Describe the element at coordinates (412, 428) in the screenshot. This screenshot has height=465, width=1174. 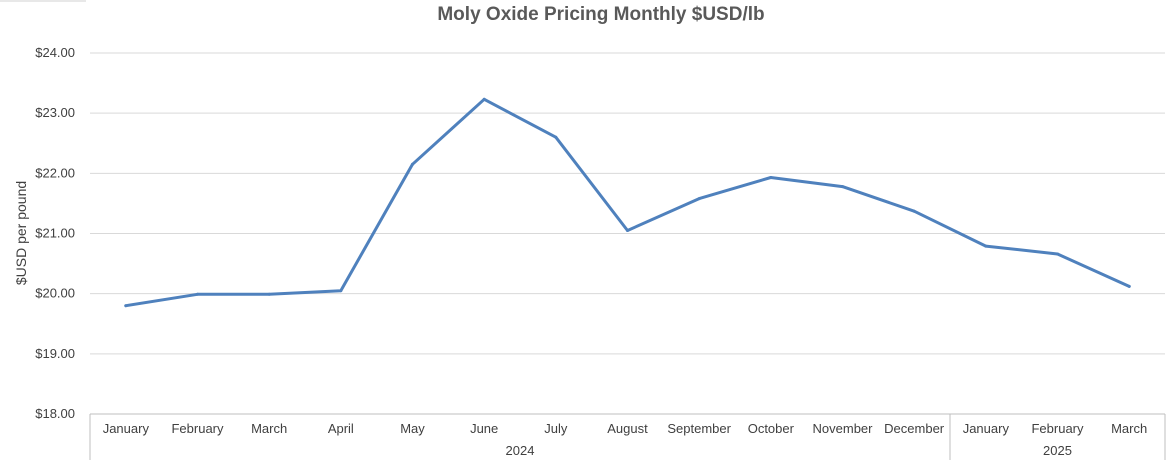
I see `x-tick-label: May` at that location.